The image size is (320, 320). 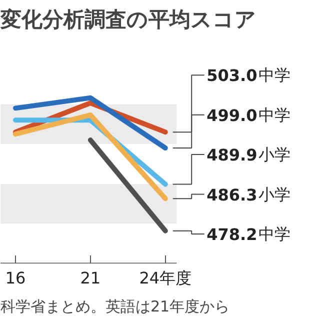 I want to click on data-label: 486.3, so click(x=232, y=194).